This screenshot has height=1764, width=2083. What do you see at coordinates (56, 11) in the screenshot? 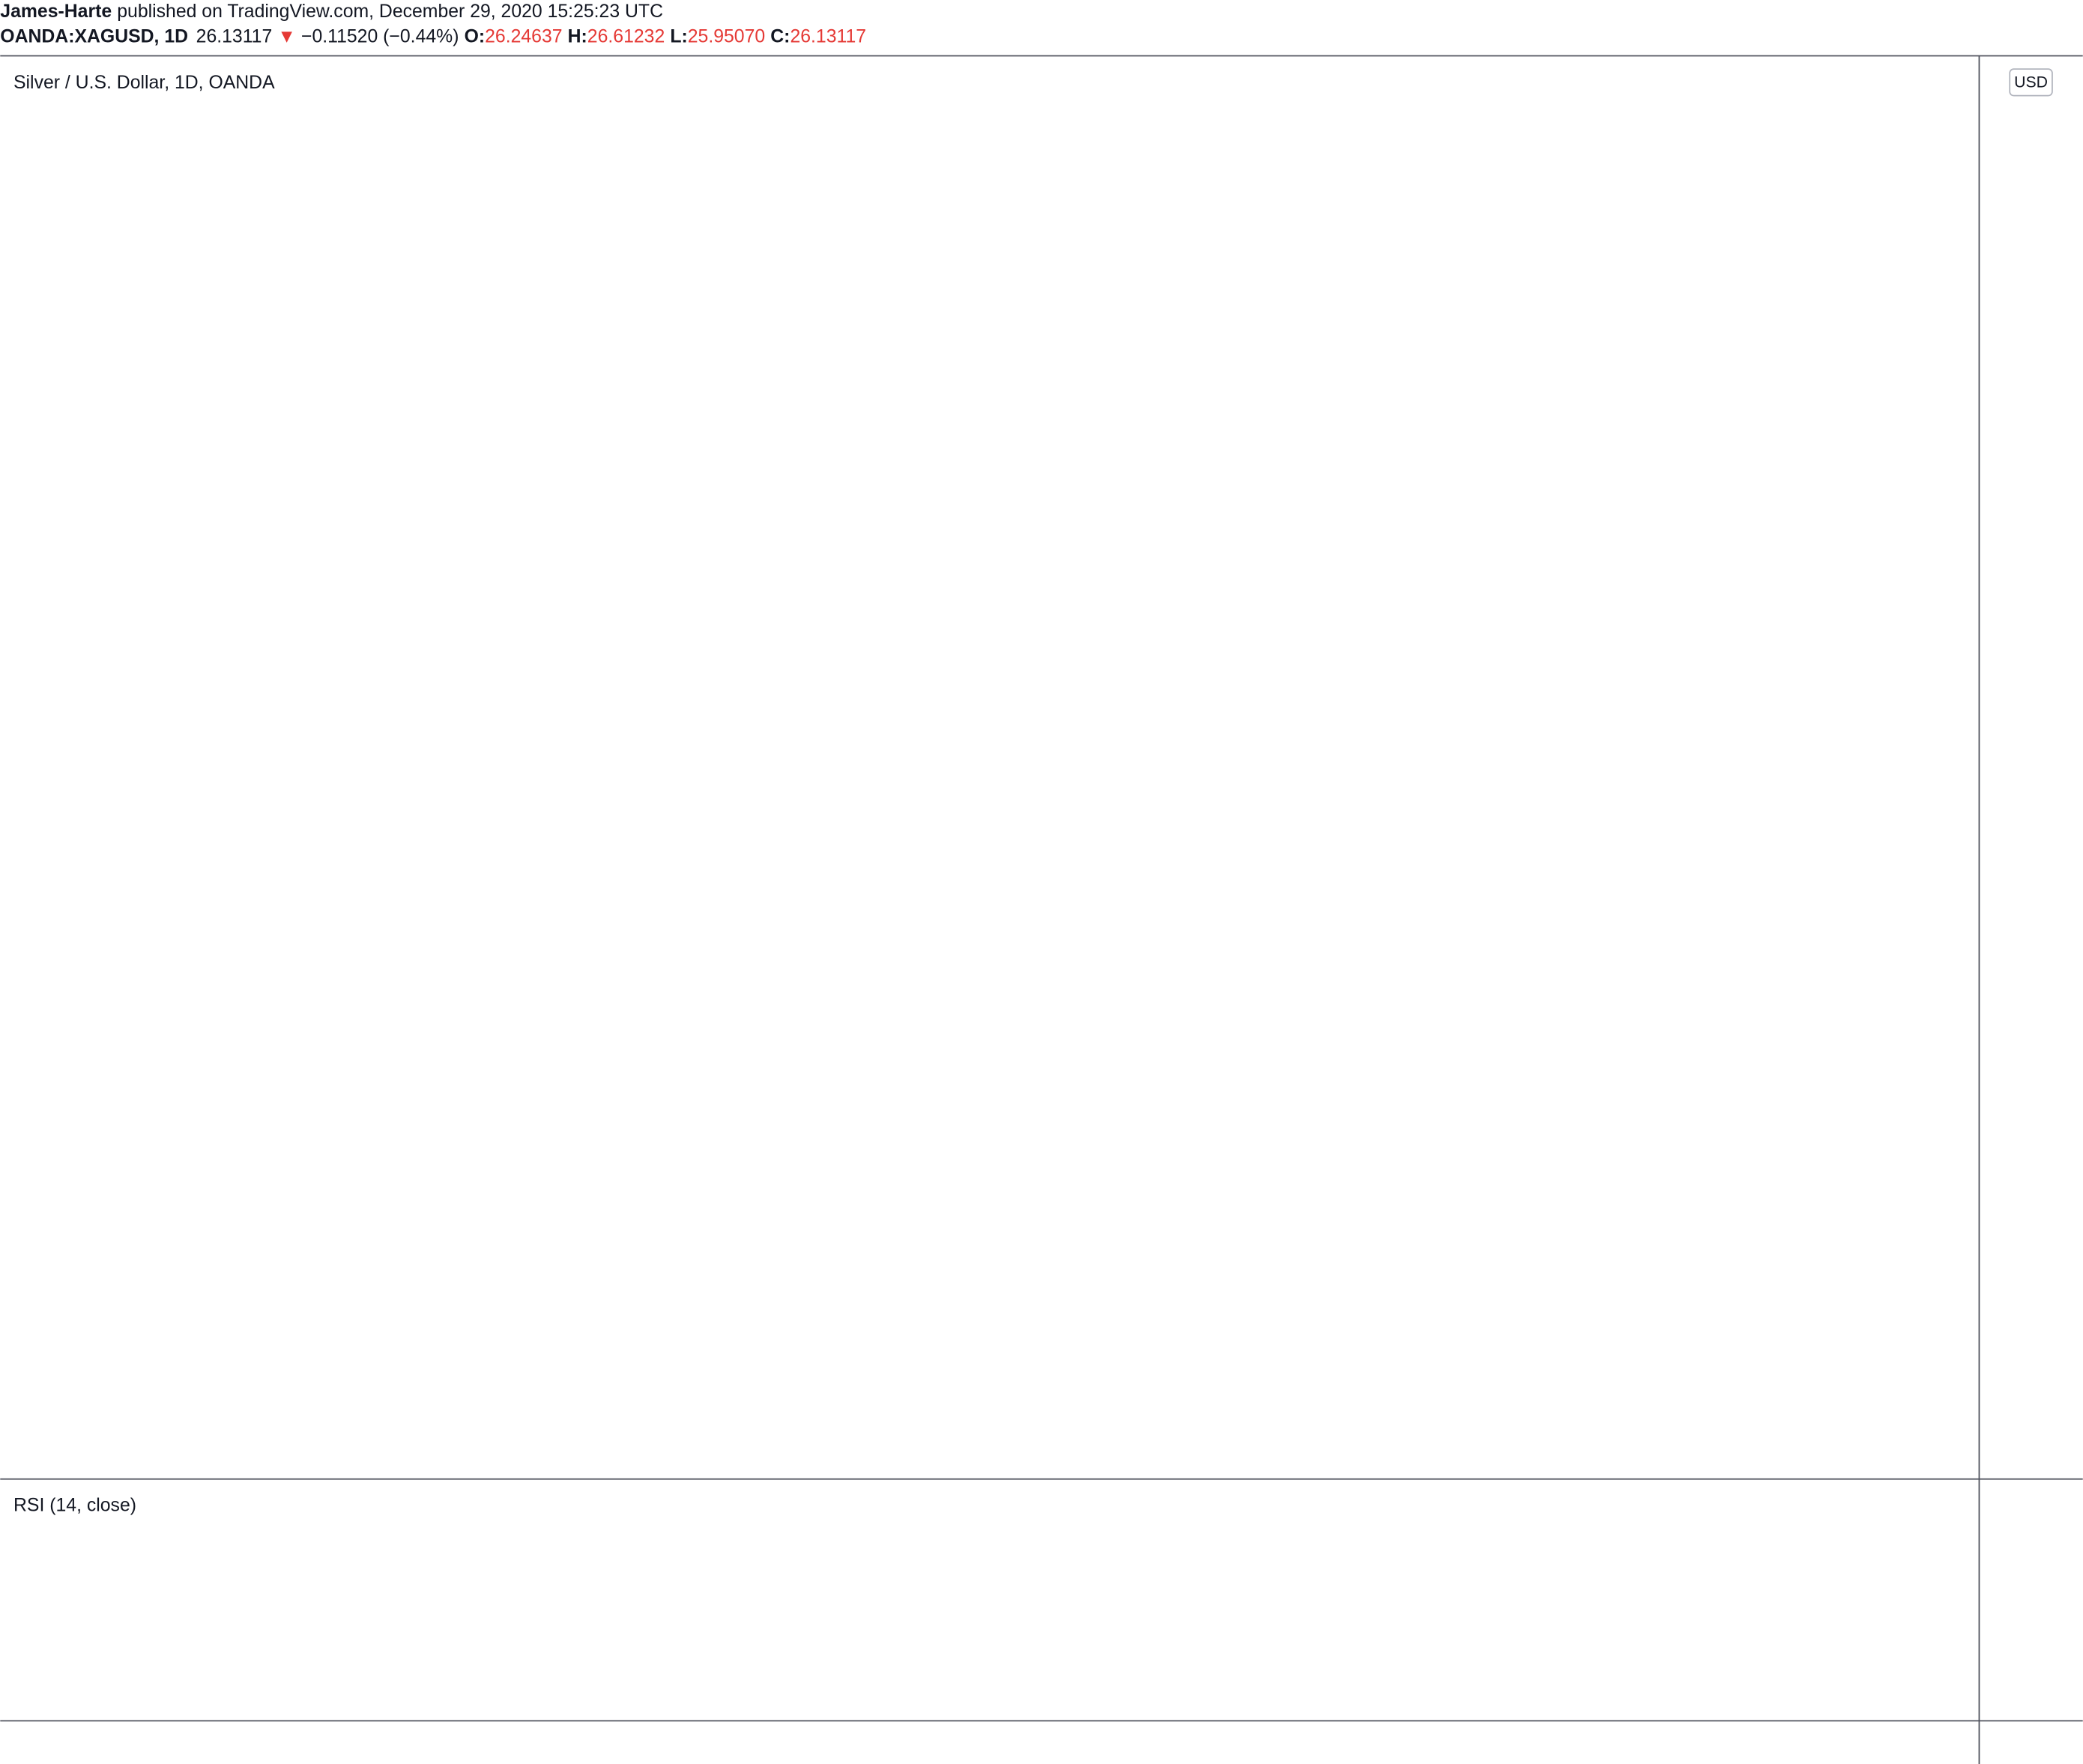
I see `author: James-Harte` at bounding box center [56, 11].